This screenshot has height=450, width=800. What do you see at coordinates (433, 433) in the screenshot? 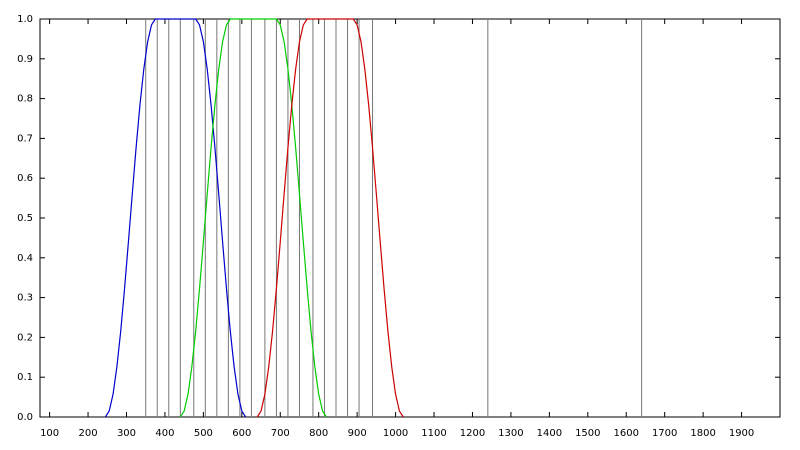
I see `x-tick-label: 1100` at bounding box center [433, 433].